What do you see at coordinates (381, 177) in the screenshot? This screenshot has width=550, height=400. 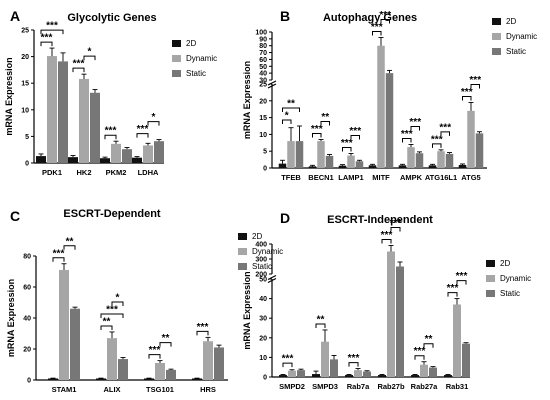 I see `x-tick-label: MITF` at bounding box center [381, 177].